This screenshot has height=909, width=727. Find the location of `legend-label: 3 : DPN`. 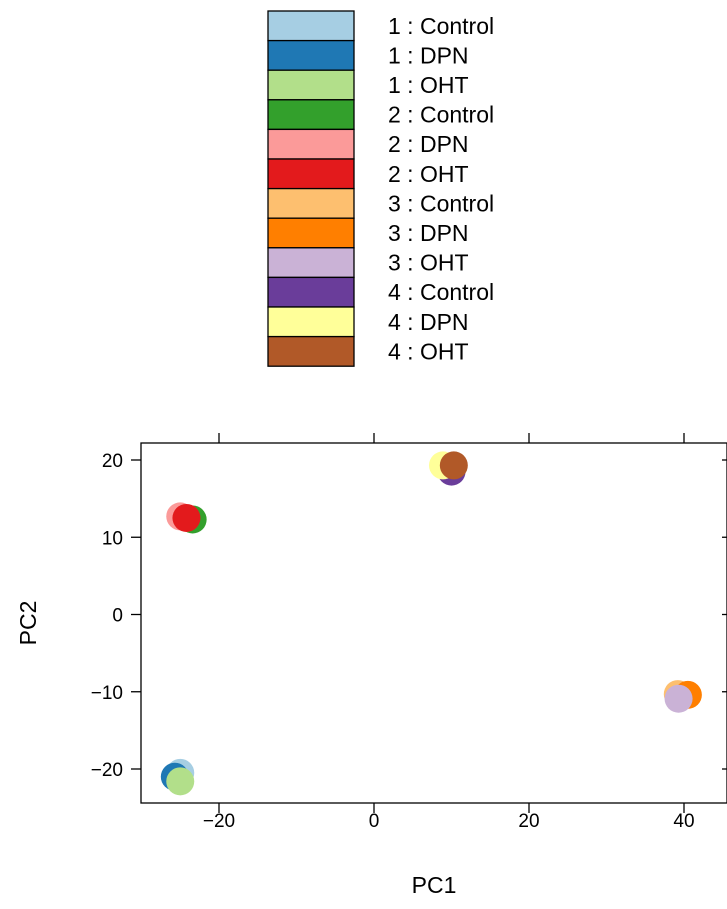

legend-label: 3 : DPN is located at coordinates (428, 233).